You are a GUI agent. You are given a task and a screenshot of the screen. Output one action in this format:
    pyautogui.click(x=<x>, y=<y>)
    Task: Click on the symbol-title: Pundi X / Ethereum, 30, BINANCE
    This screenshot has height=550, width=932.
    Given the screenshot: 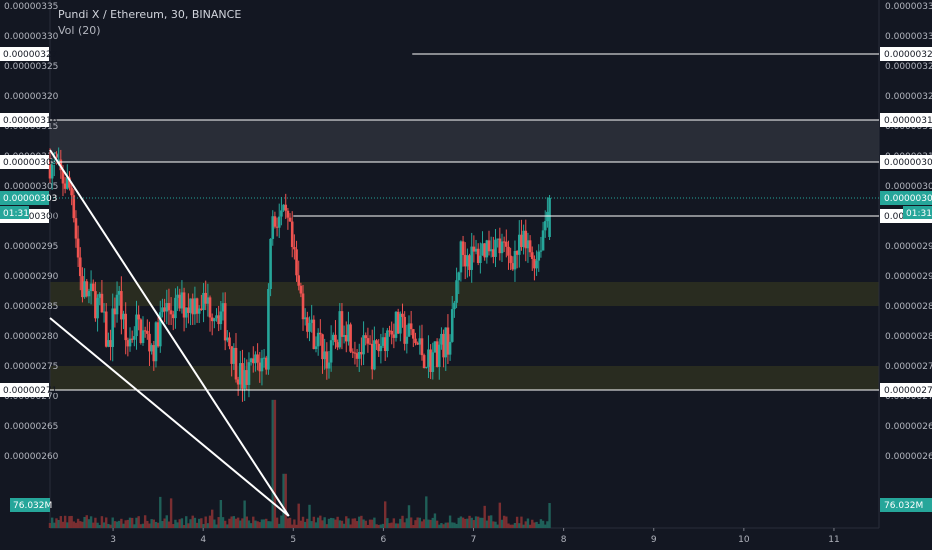 What is the action you would take?
    pyautogui.click(x=150, y=14)
    